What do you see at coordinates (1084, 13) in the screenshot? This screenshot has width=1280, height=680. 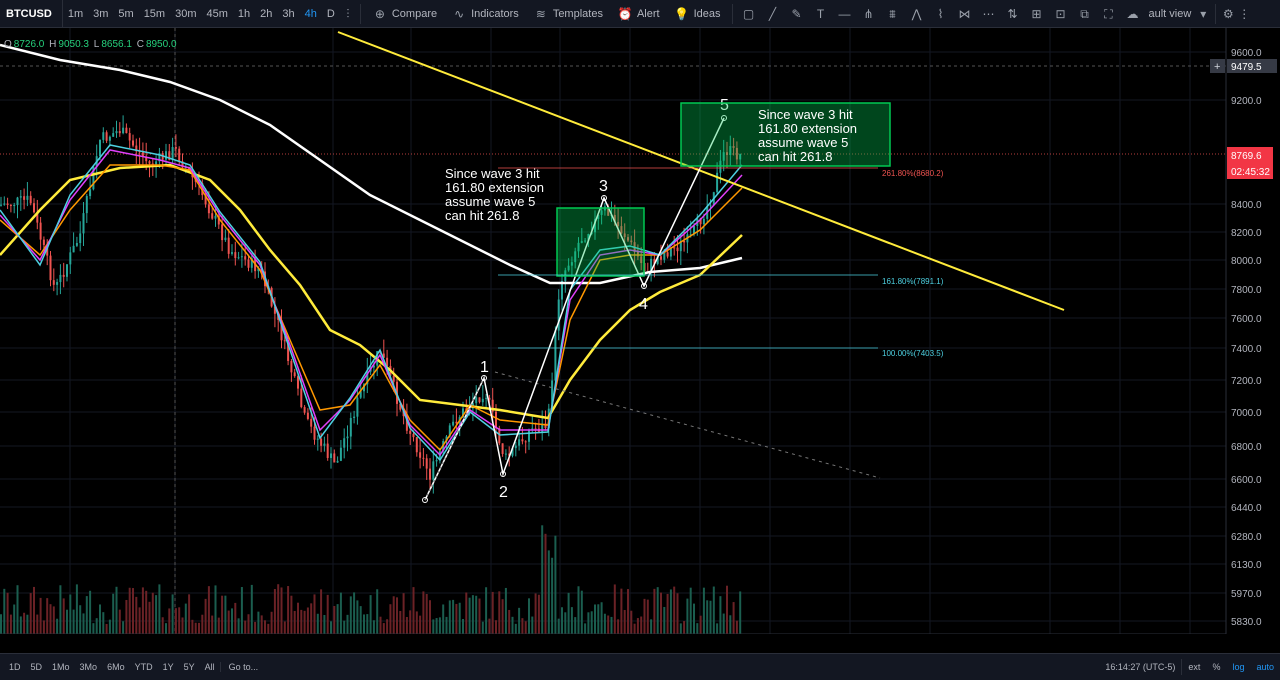 I see `screenshot-icon: ⧉` at bounding box center [1084, 13].